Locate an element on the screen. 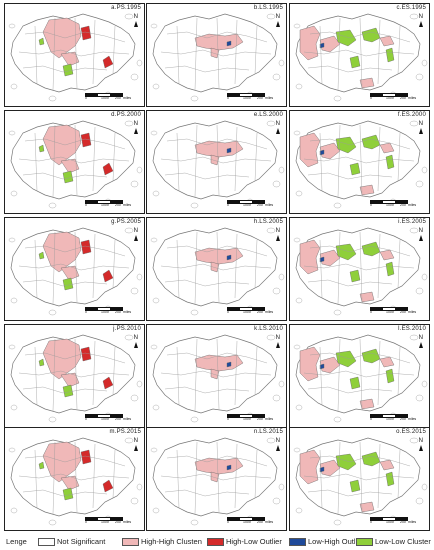 Image resolution: width=434 pixels, height=550 pixels. legend-title: Lenge is located at coordinates (16, 541).